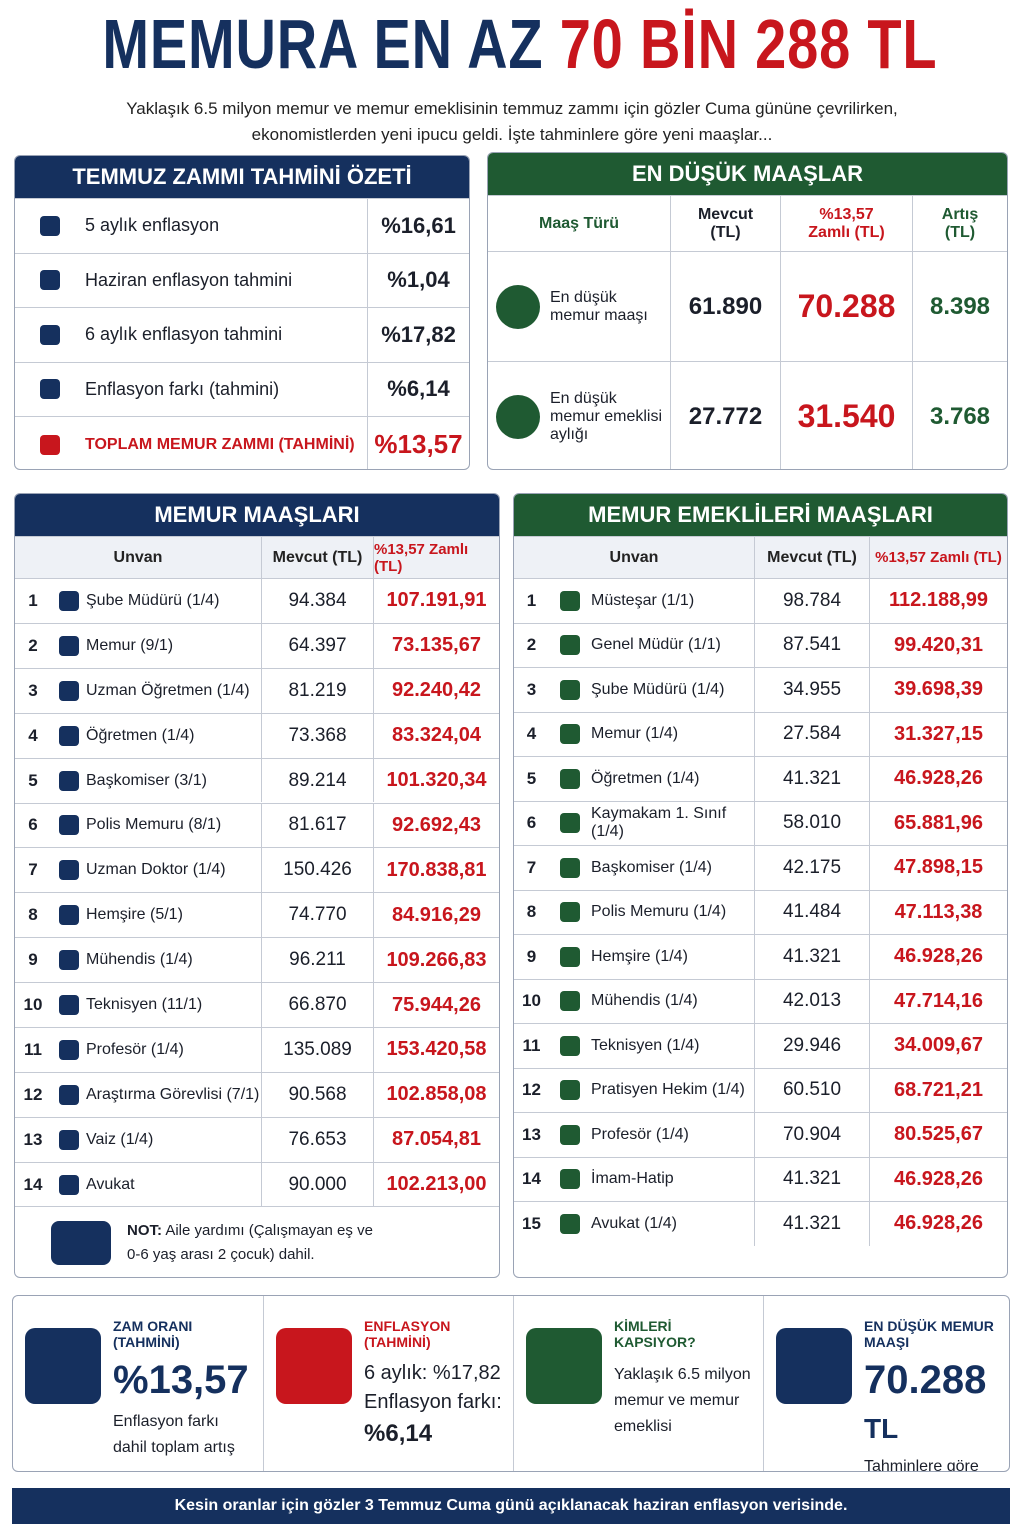  I want to click on current: 81.617, so click(317, 825).